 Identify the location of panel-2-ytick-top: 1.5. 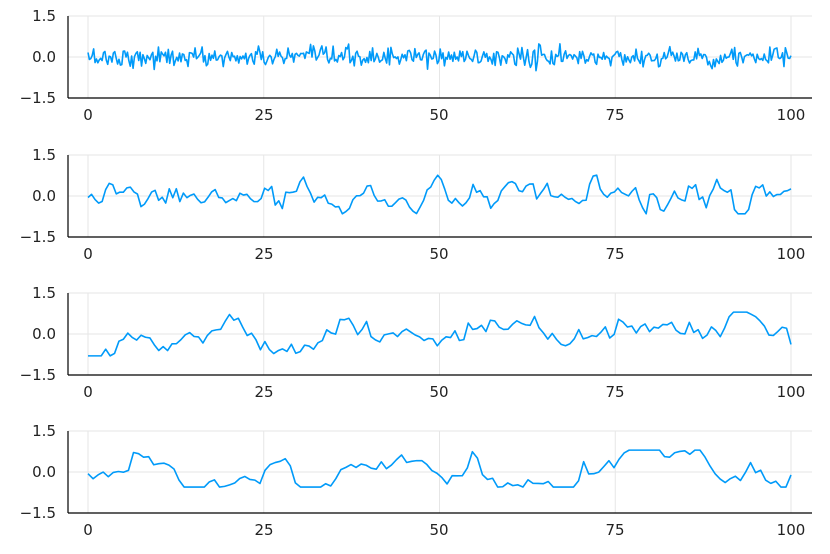
(44, 155).